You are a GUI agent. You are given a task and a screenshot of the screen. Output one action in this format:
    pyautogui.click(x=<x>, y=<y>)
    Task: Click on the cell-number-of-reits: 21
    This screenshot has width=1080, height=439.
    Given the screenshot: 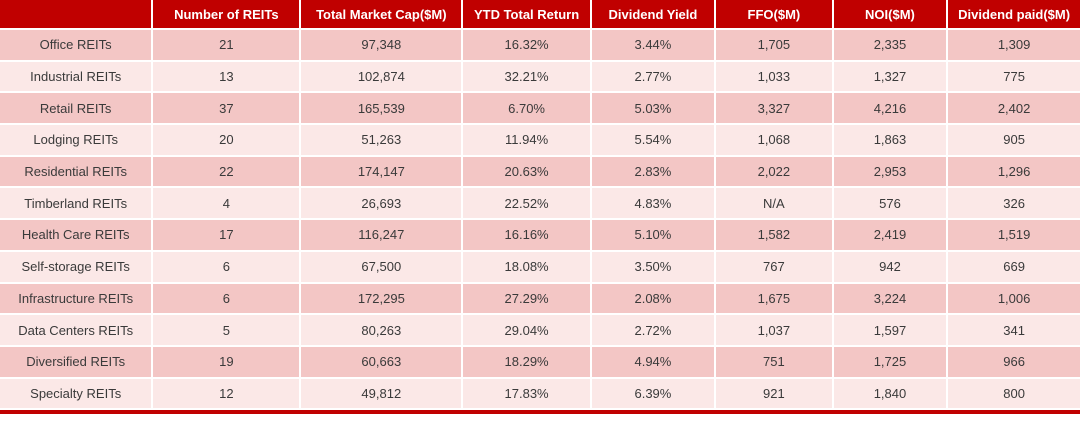 What is the action you would take?
    pyautogui.click(x=227, y=46)
    